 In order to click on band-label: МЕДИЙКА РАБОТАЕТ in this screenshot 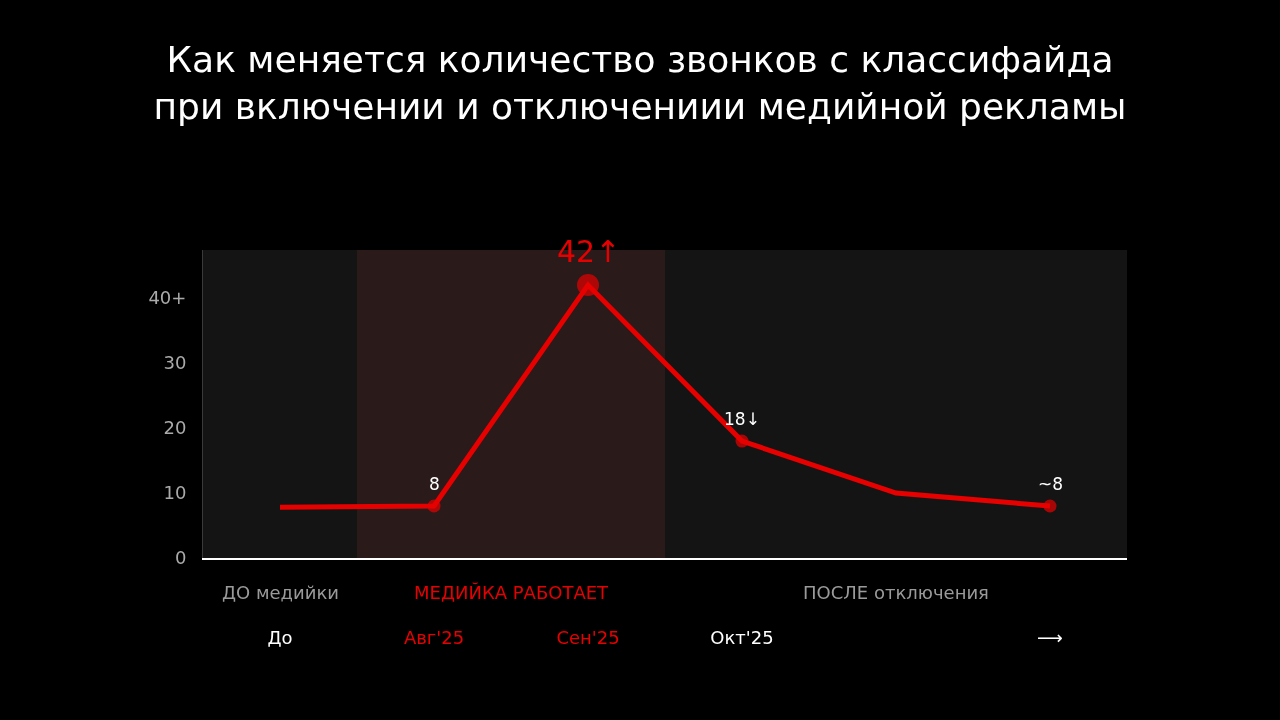, I will do `click(512, 592)`.